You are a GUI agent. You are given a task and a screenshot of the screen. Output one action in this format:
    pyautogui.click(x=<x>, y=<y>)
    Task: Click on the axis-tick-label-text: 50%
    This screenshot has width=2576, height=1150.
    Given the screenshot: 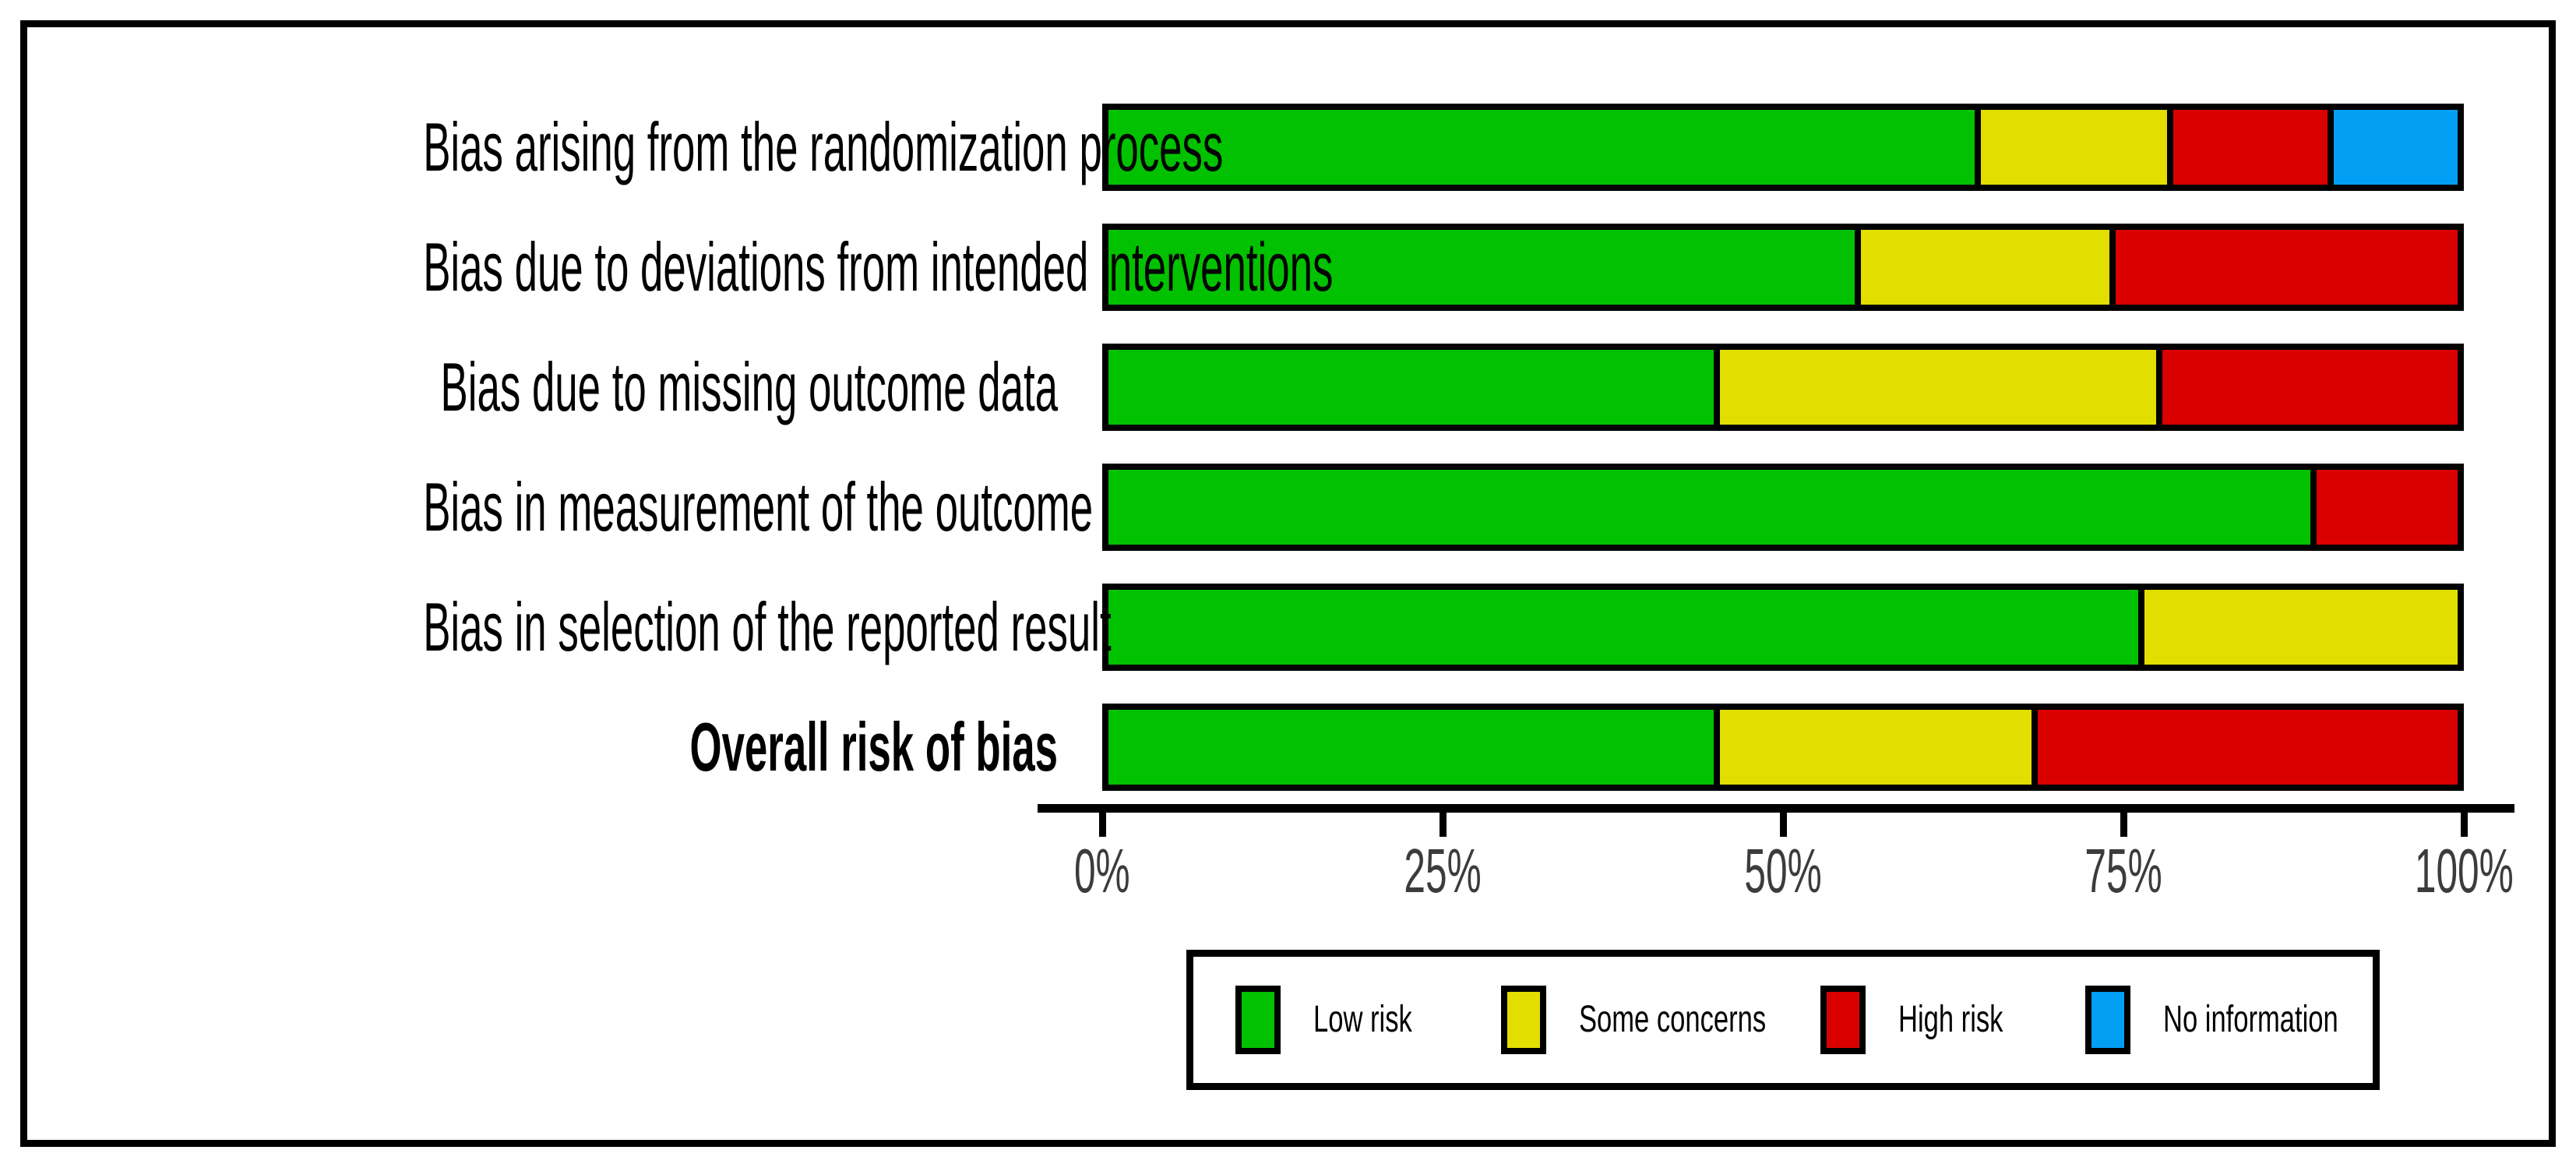 What is the action you would take?
    pyautogui.click(x=1783, y=870)
    